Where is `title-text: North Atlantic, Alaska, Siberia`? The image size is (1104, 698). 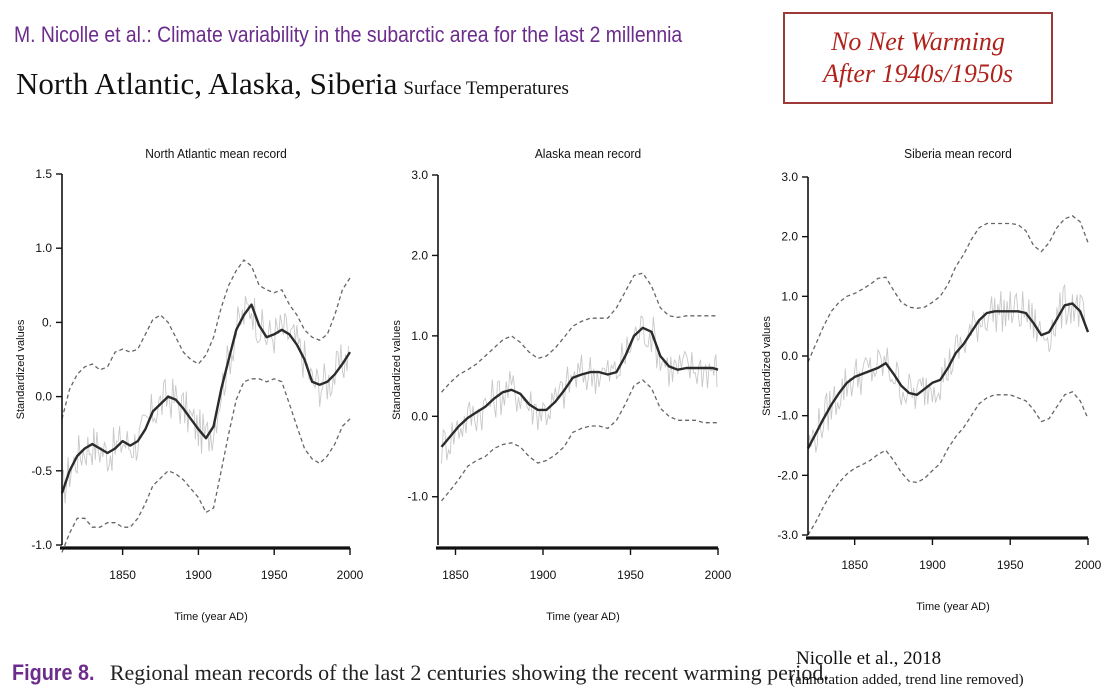 title-text: North Atlantic, Alaska, Siberia is located at coordinates (207, 83).